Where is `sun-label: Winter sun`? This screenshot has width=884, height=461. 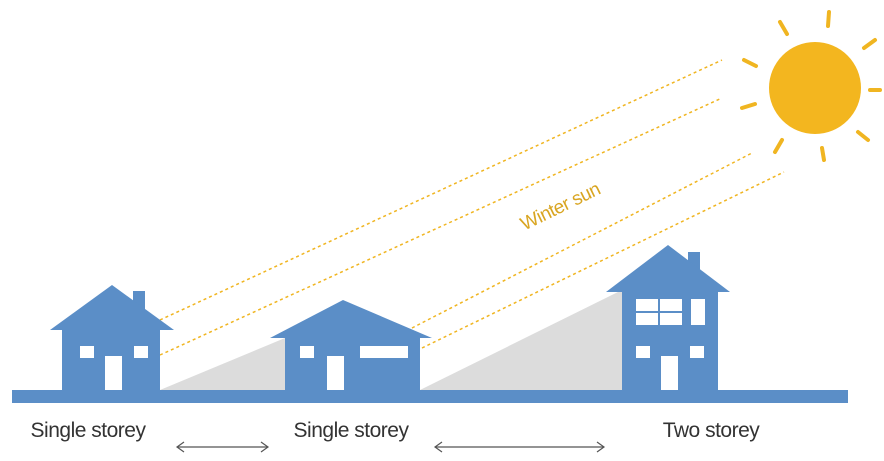
sun-label: Winter sun is located at coordinates (560, 207).